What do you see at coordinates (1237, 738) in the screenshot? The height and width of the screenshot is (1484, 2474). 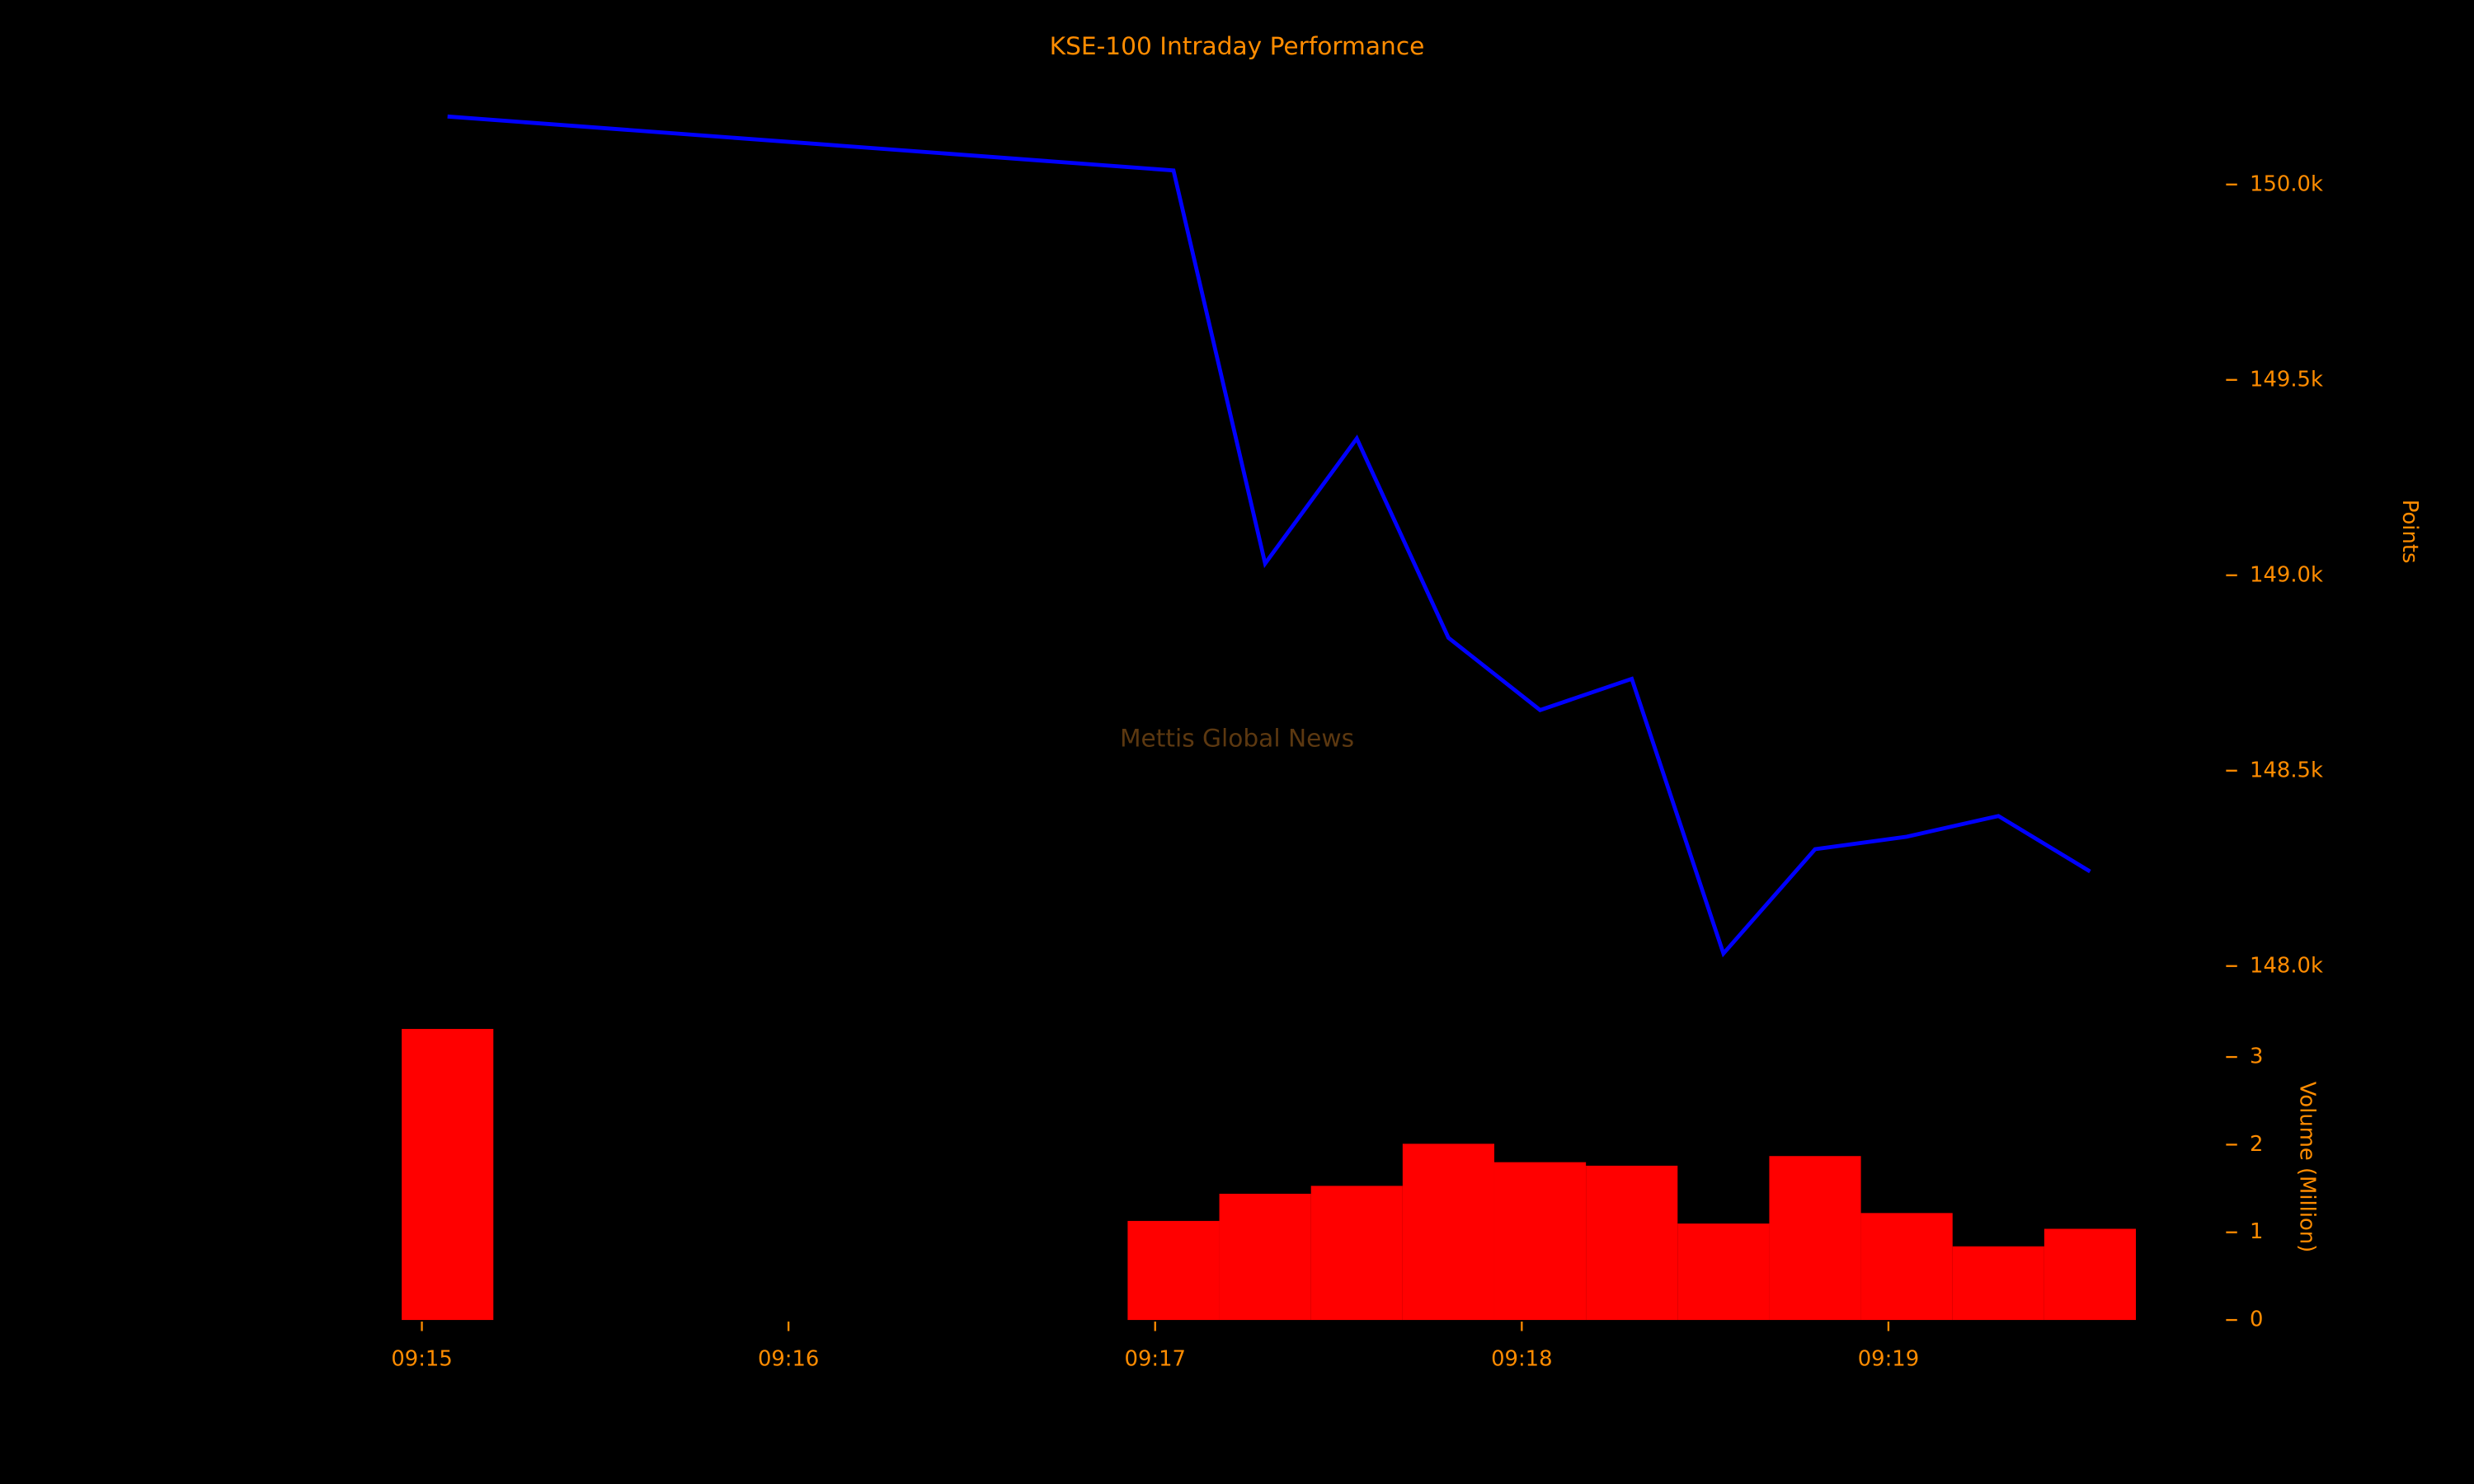 I see `watermark: Mettis Global News` at bounding box center [1237, 738].